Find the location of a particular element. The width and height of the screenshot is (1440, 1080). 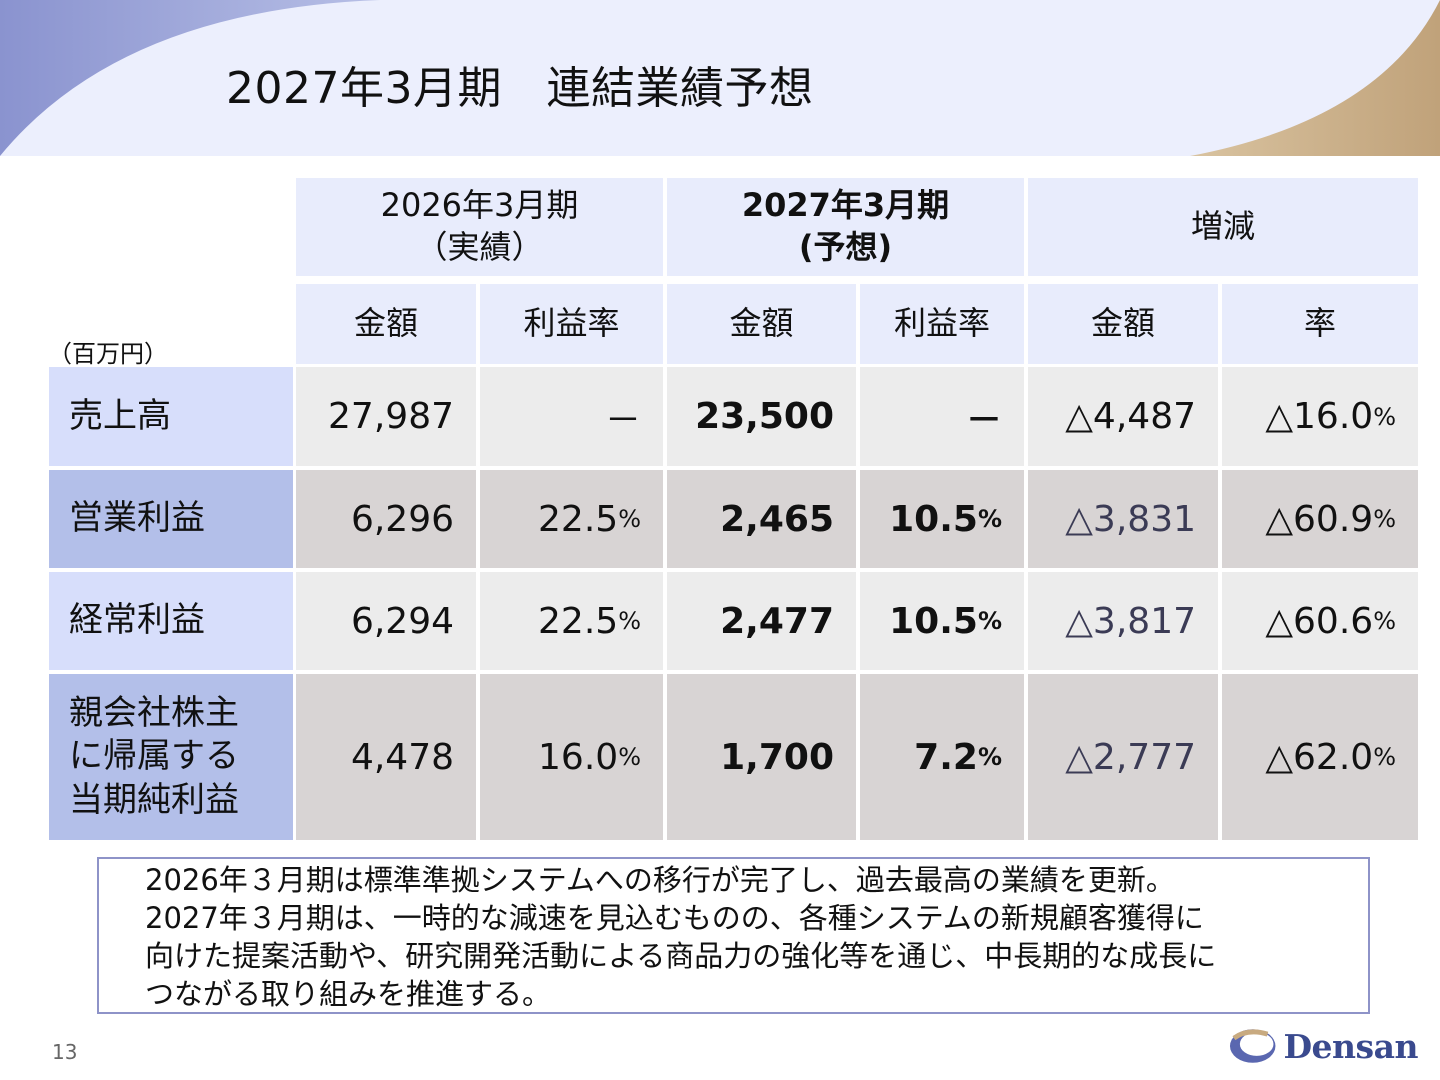

cell-net-rate-change: △62.0% is located at coordinates (1320, 757).